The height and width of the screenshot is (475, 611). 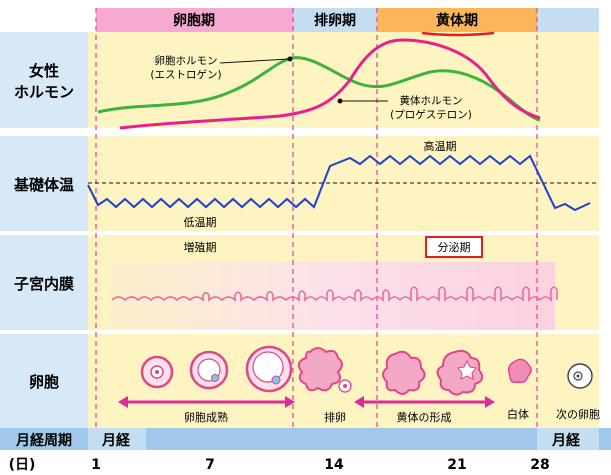 What do you see at coordinates (431, 115) in the screenshot?
I see `progesterone-label-2: (プロゲステロン)` at bounding box center [431, 115].